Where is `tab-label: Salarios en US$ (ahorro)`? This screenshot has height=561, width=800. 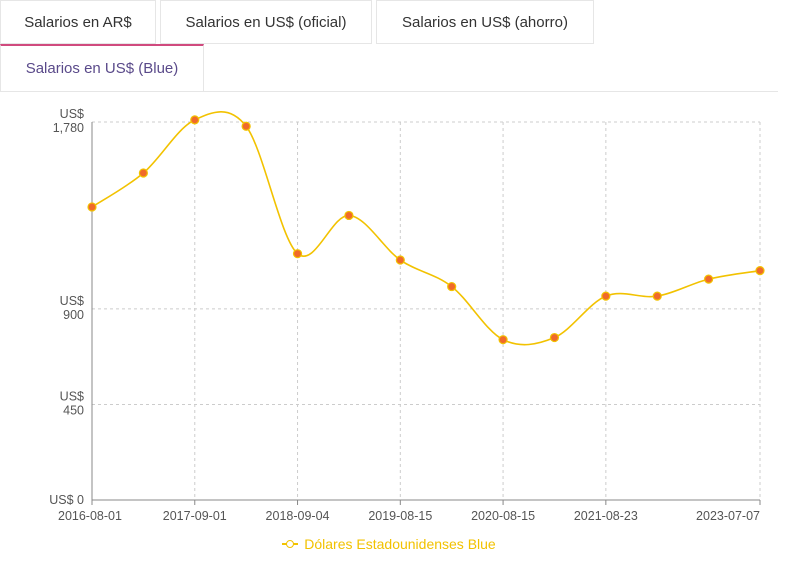 tab-label: Salarios en US$ (ahorro) is located at coordinates (485, 22).